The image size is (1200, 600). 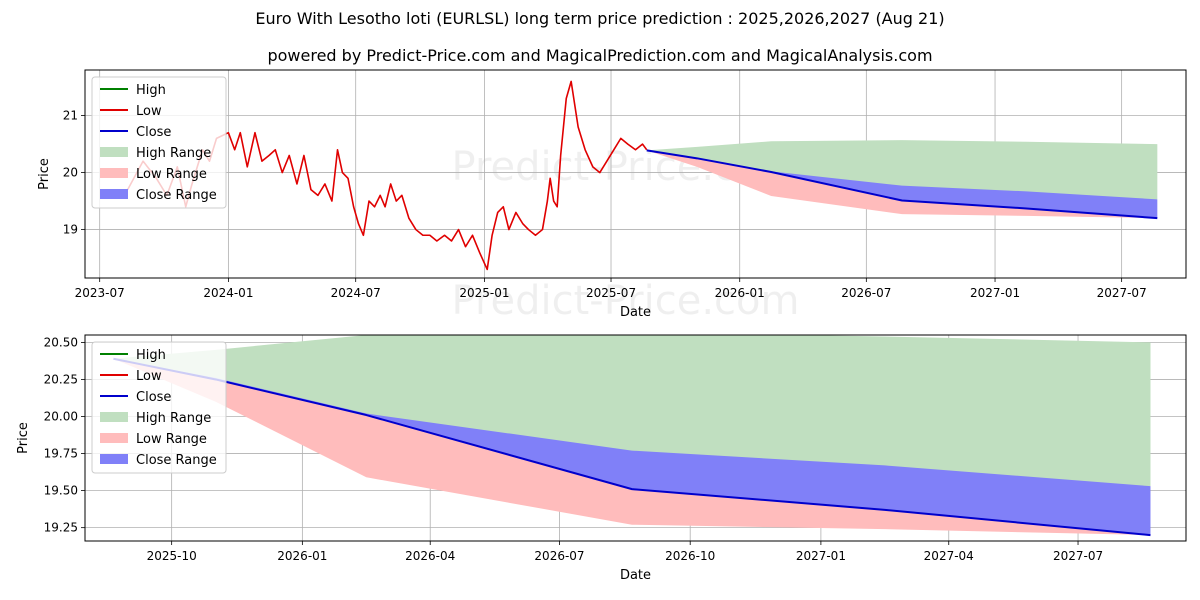 I want to click on x-tick-label: 2024-01, so click(x=228, y=293).